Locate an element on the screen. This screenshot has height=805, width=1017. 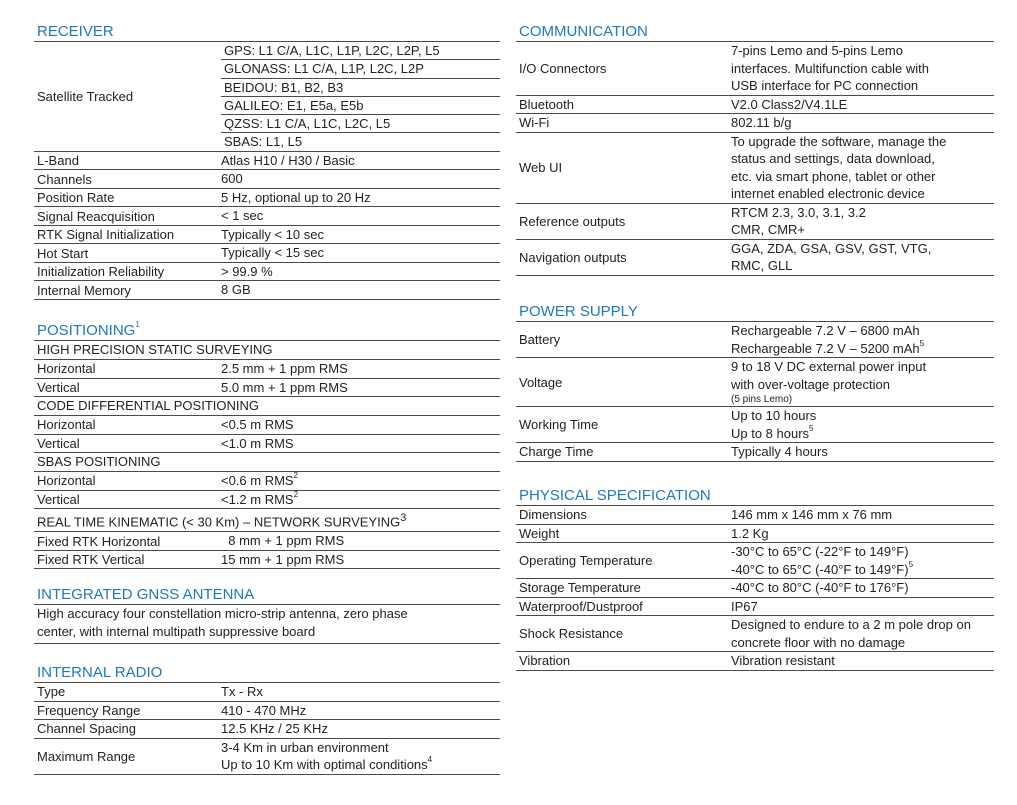
spec-values: > 99.9 % is located at coordinates (360, 272).